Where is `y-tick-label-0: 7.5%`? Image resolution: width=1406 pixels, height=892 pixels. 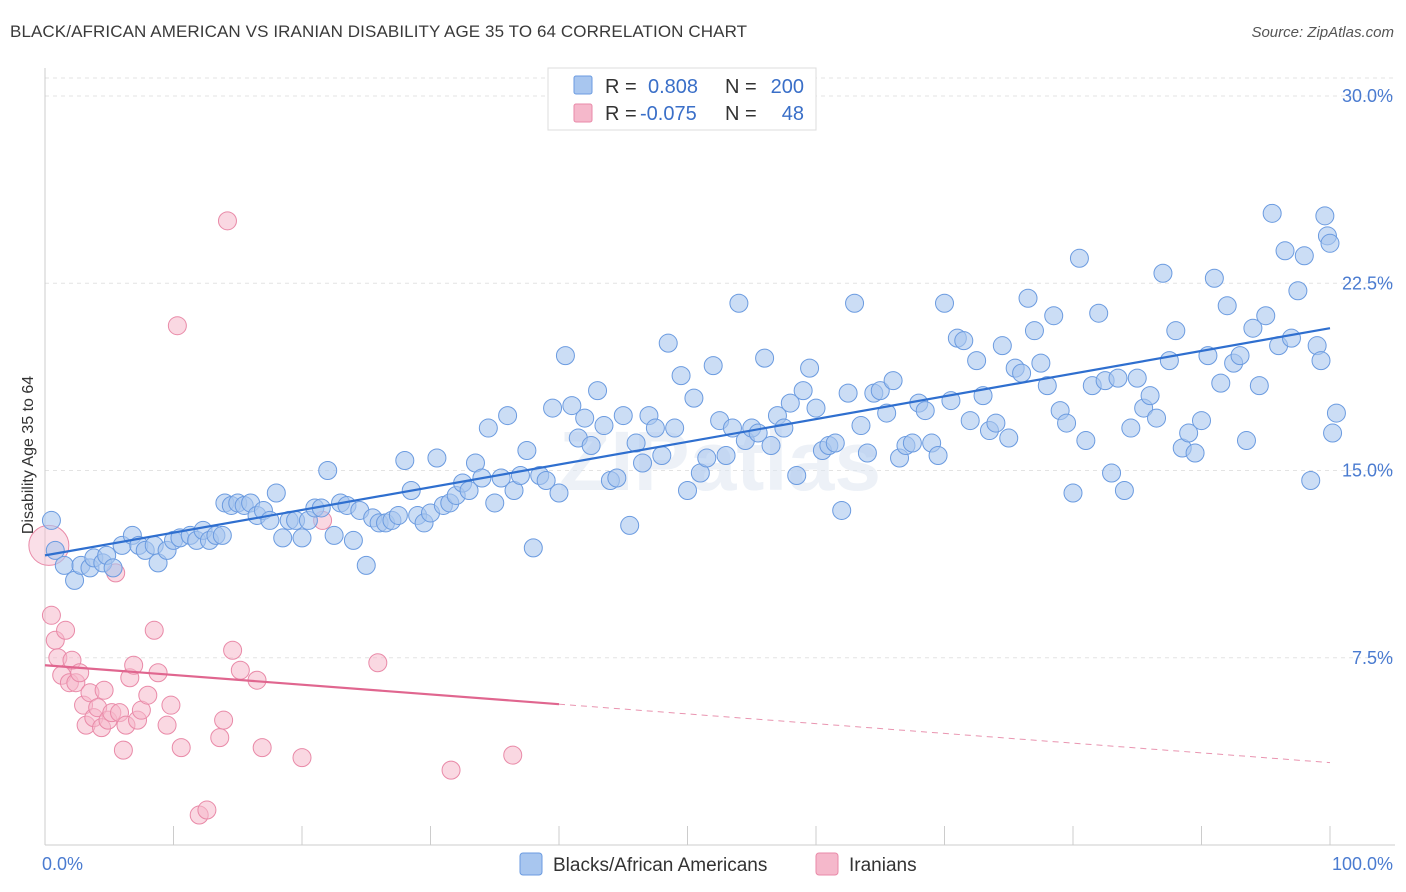 y-tick-label-0: 7.5% is located at coordinates (1372, 658).